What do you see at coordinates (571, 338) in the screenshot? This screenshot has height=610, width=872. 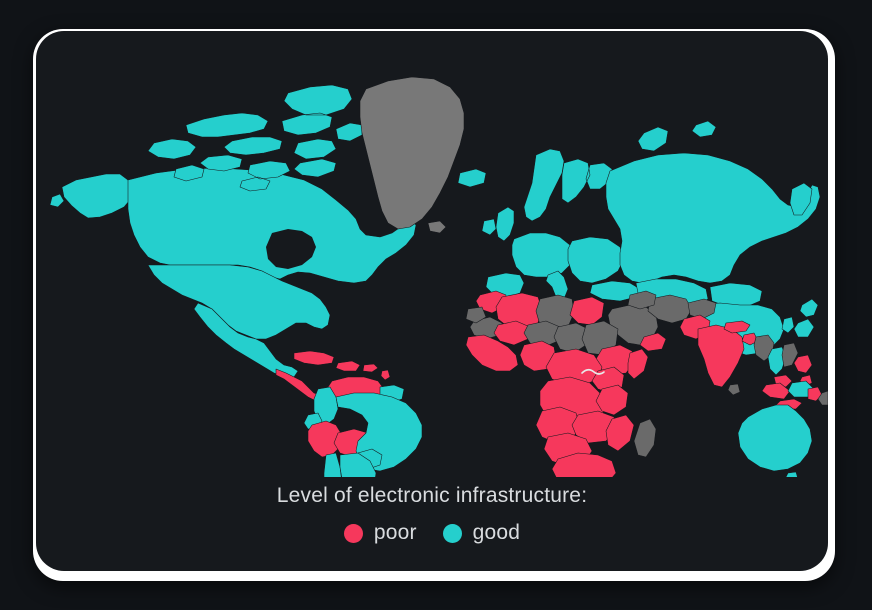 I see `region-chad` at bounding box center [571, 338].